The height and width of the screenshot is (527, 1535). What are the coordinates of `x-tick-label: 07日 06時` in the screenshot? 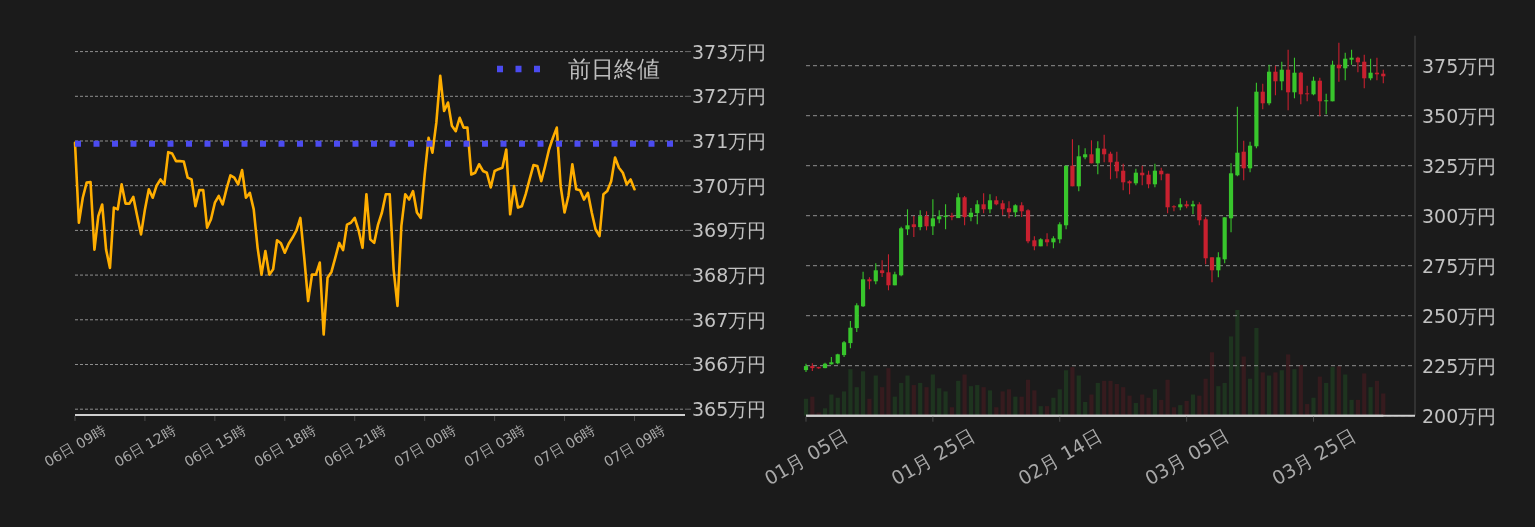 It's located at (565, 446).